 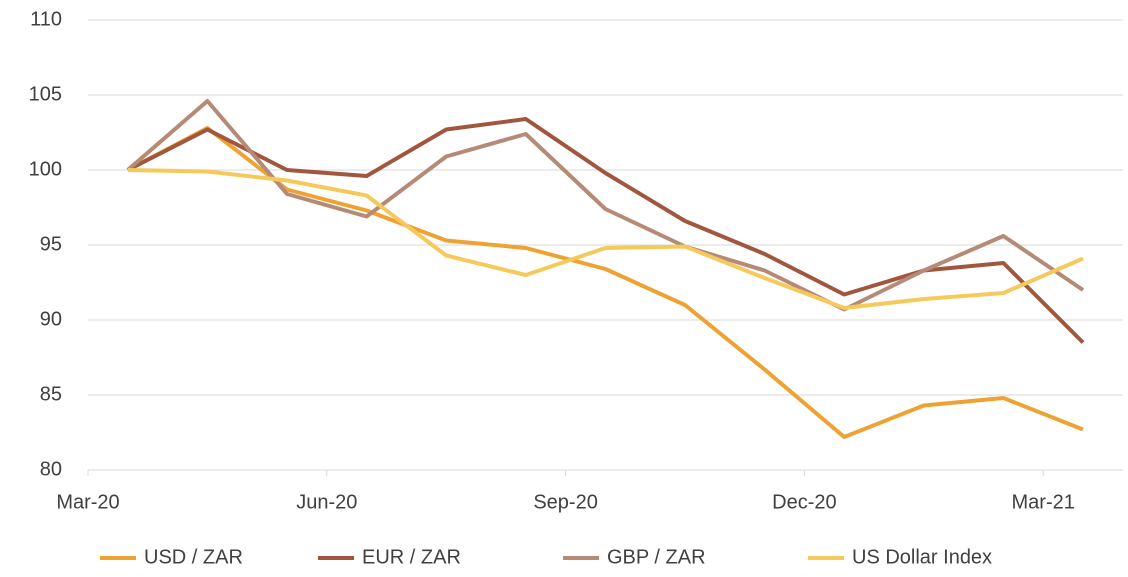 What do you see at coordinates (51, 319) in the screenshot?
I see `y-tick-label: 90` at bounding box center [51, 319].